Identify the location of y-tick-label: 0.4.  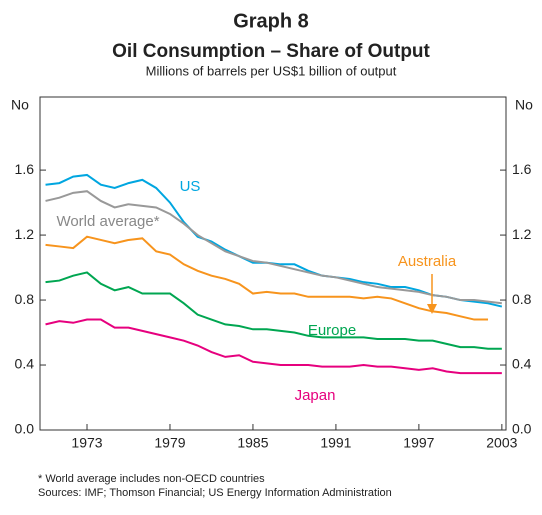
(25, 364).